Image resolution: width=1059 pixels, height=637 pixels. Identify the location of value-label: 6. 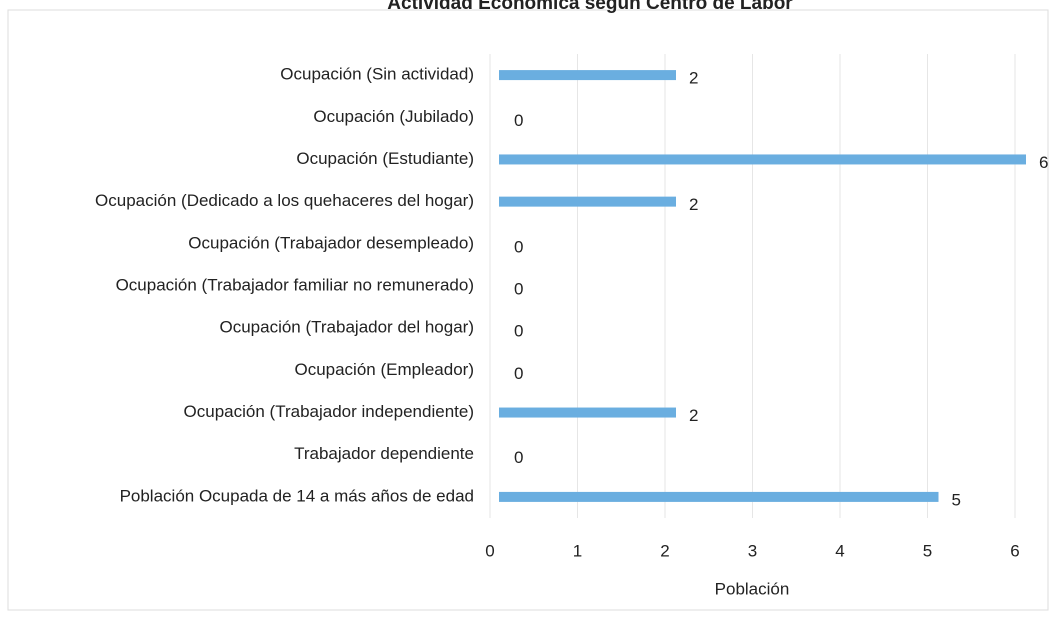
(1043, 162).